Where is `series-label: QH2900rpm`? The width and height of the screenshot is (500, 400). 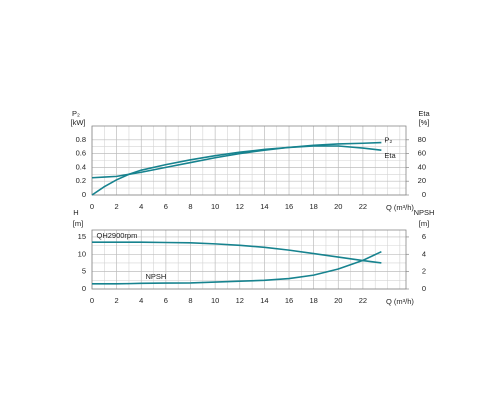 series-label: QH2900rpm is located at coordinates (117, 235).